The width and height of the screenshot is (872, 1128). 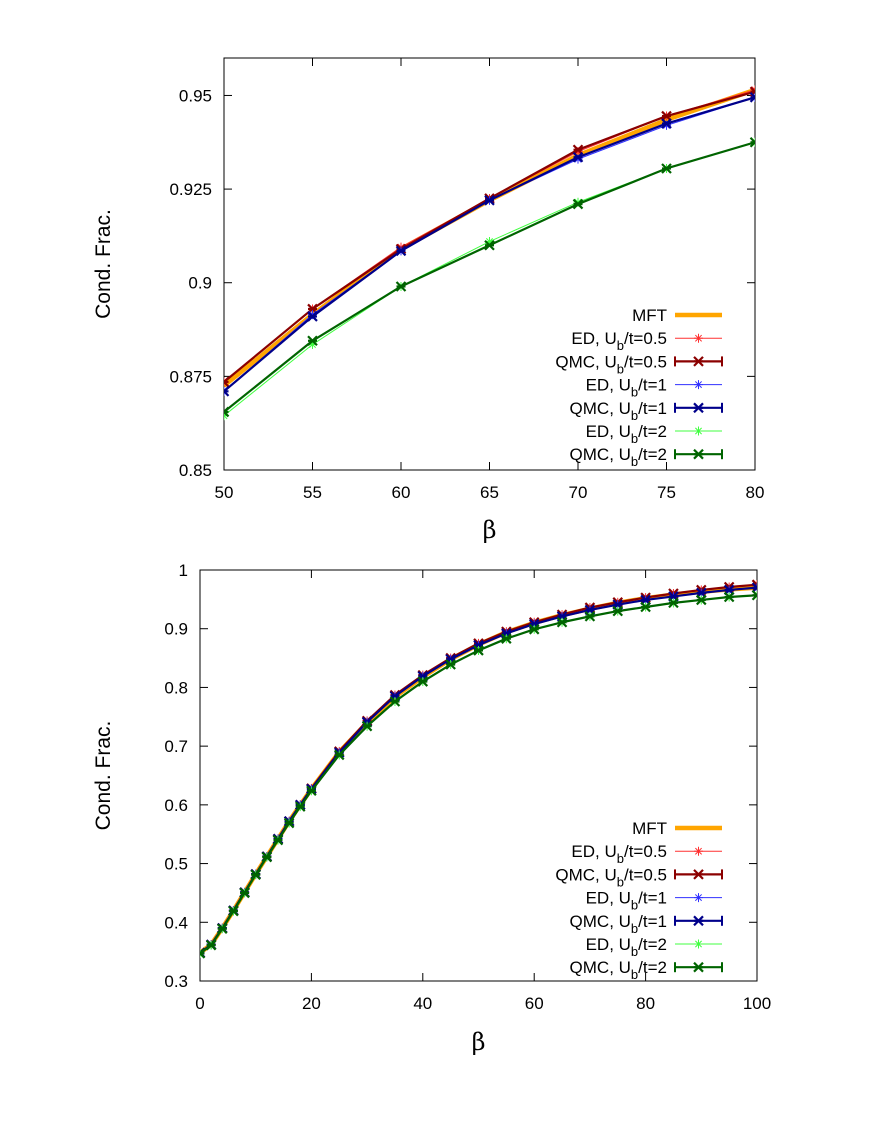 What do you see at coordinates (176, 687) in the screenshot?
I see `y-tick-label: 0.8` at bounding box center [176, 687].